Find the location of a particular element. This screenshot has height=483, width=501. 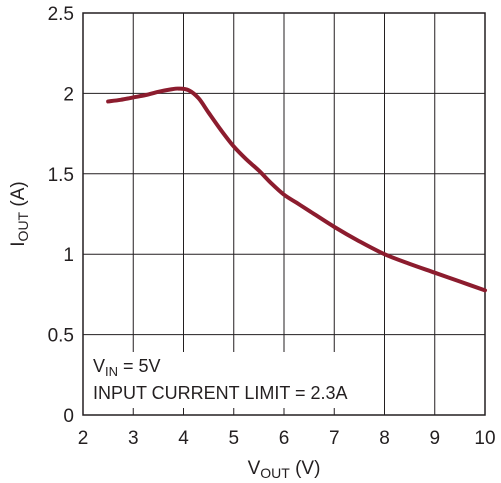

x-tick-label: 4 is located at coordinates (183, 438).